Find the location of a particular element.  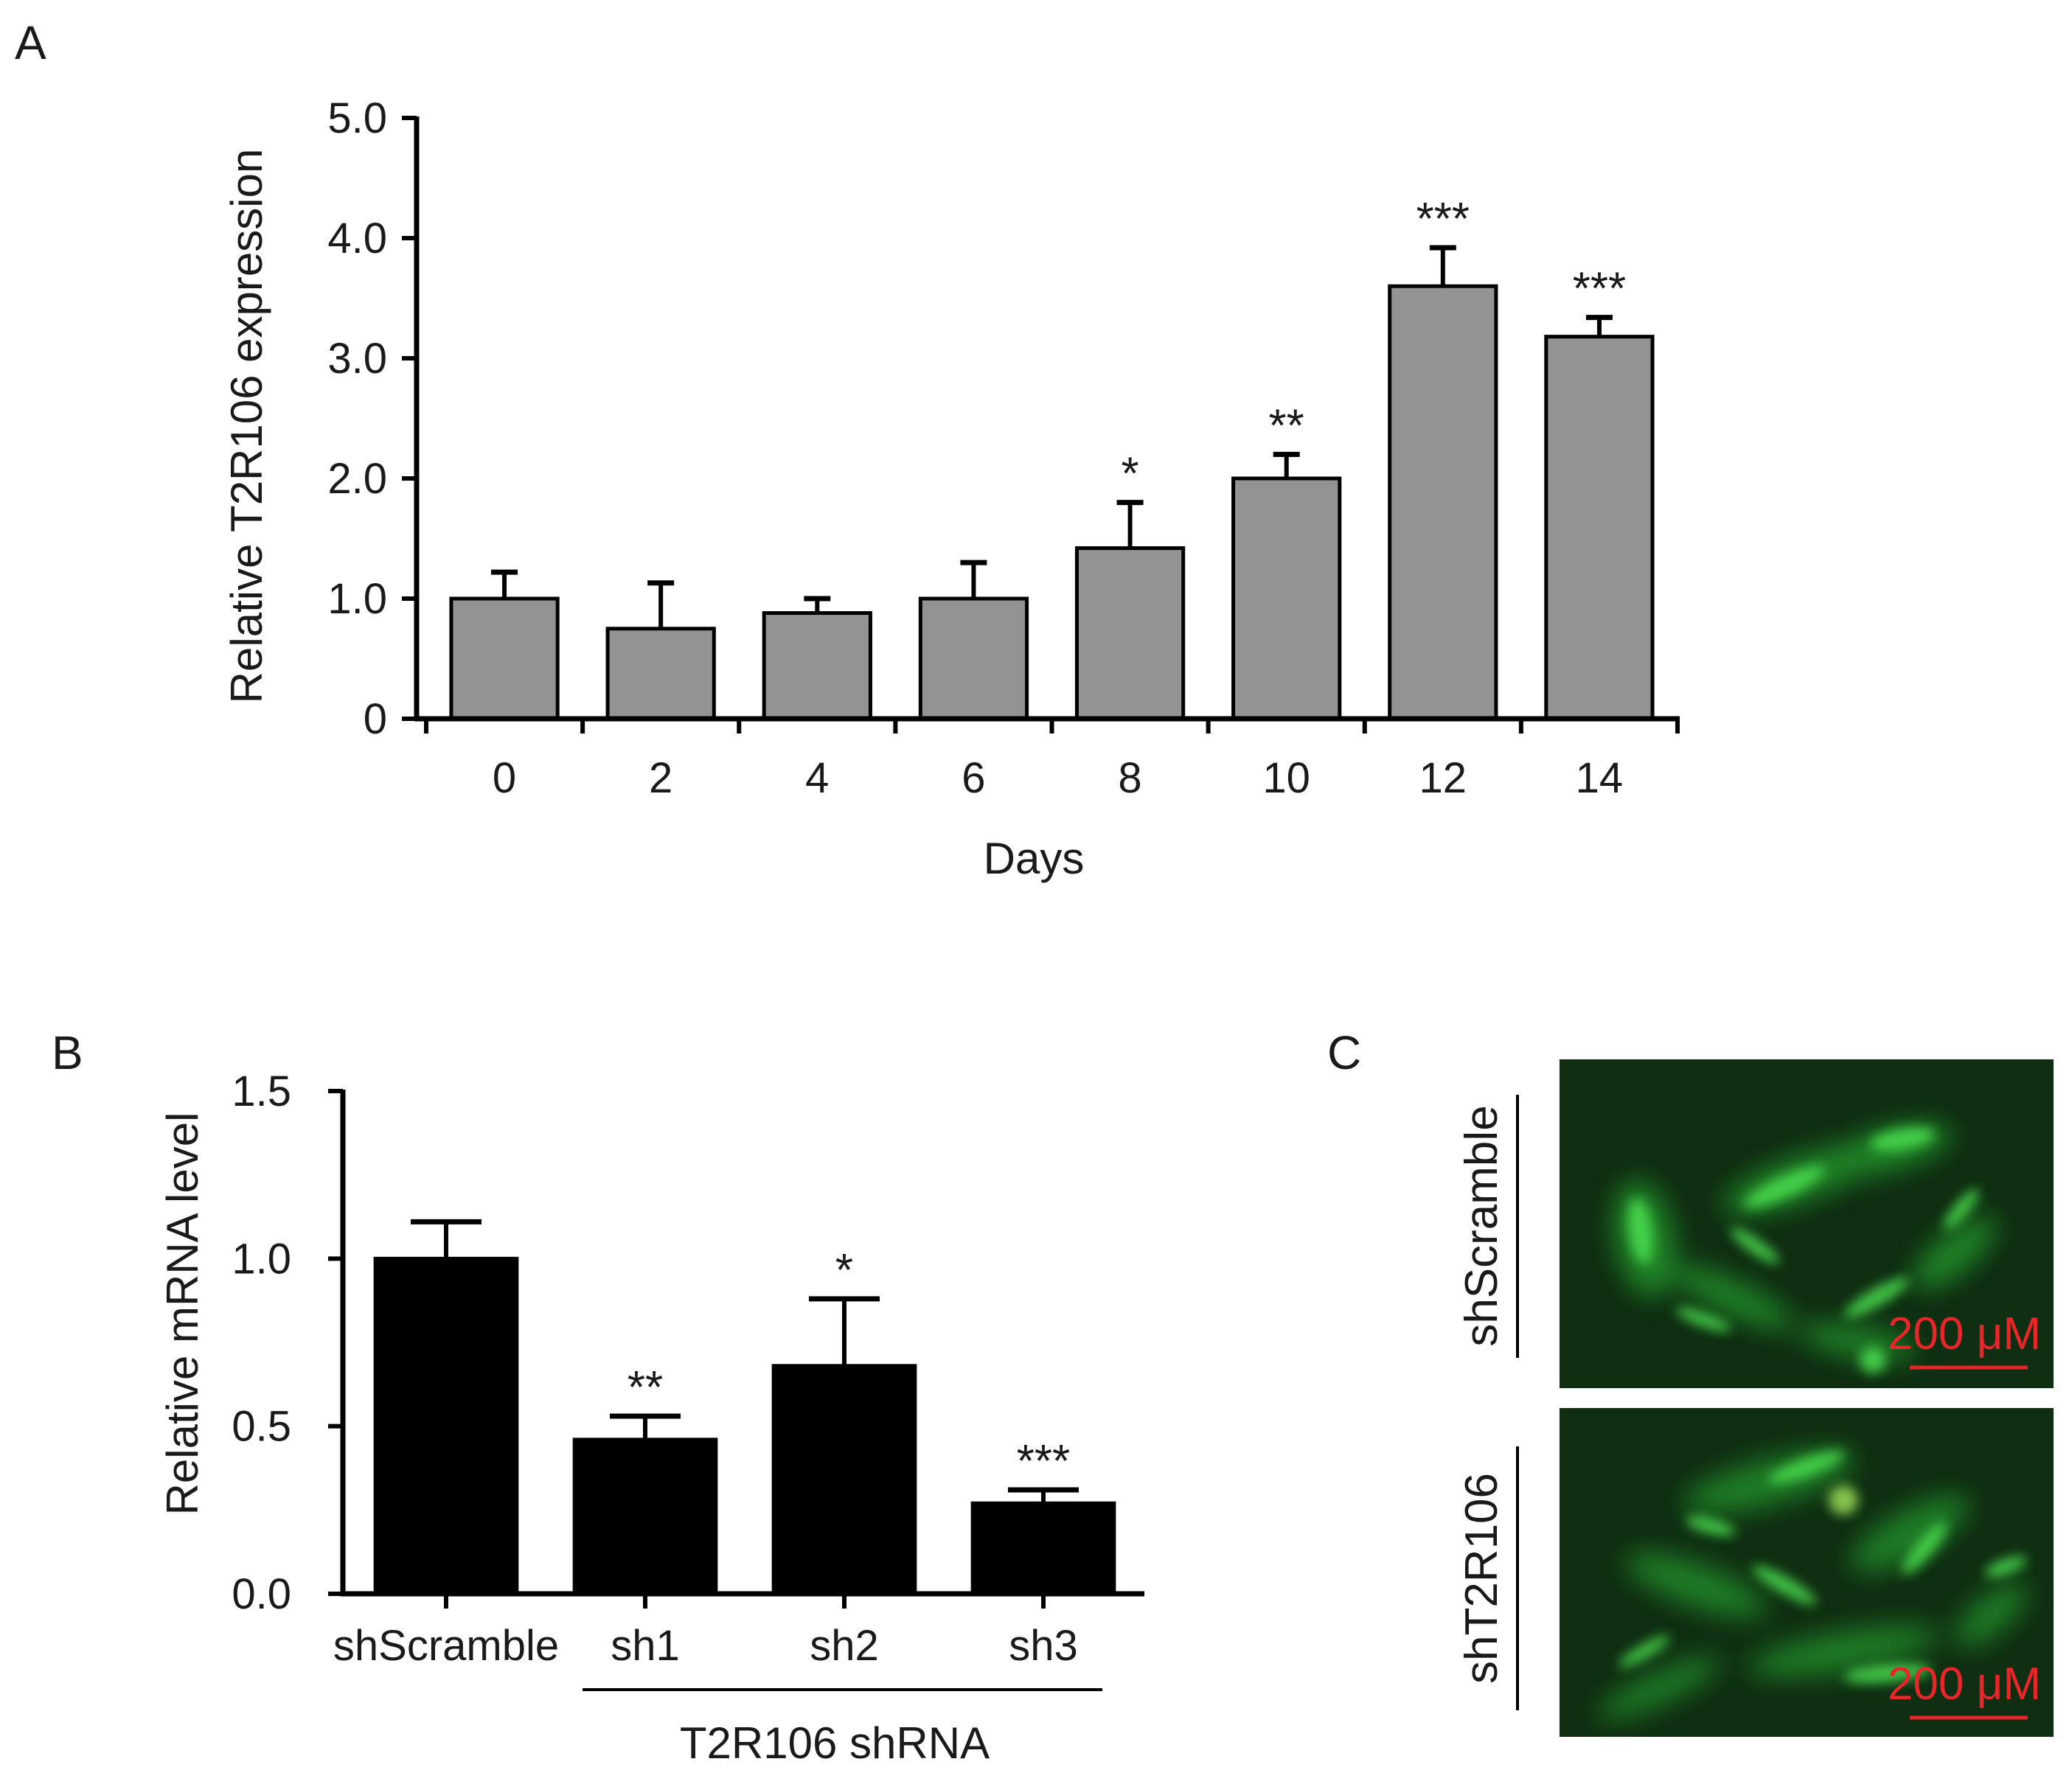

chartB-category-label: sh2 is located at coordinates (844, 1646).